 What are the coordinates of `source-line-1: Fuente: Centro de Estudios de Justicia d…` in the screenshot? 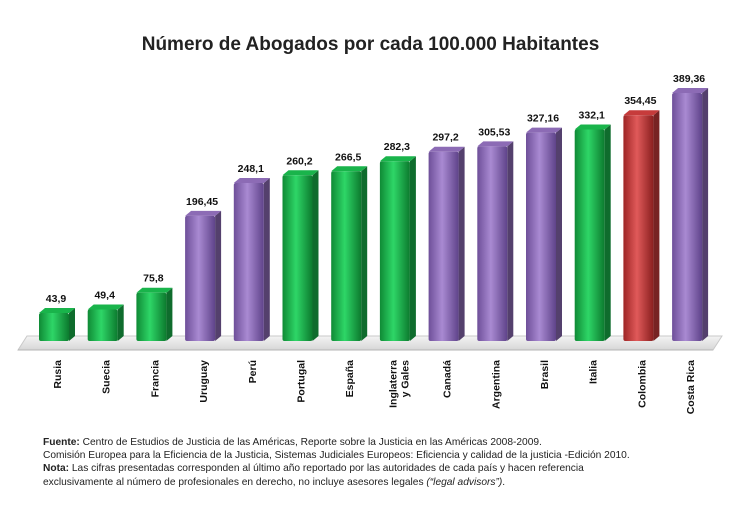 It's located at (388, 442).